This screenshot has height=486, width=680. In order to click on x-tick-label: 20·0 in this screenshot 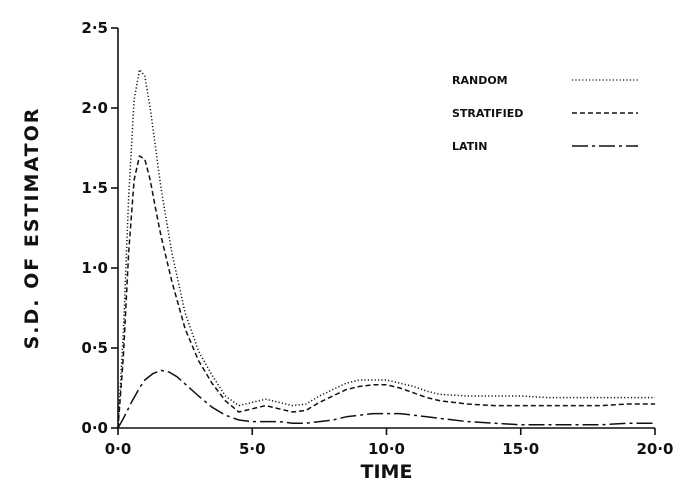, I will do `click(654, 449)`.